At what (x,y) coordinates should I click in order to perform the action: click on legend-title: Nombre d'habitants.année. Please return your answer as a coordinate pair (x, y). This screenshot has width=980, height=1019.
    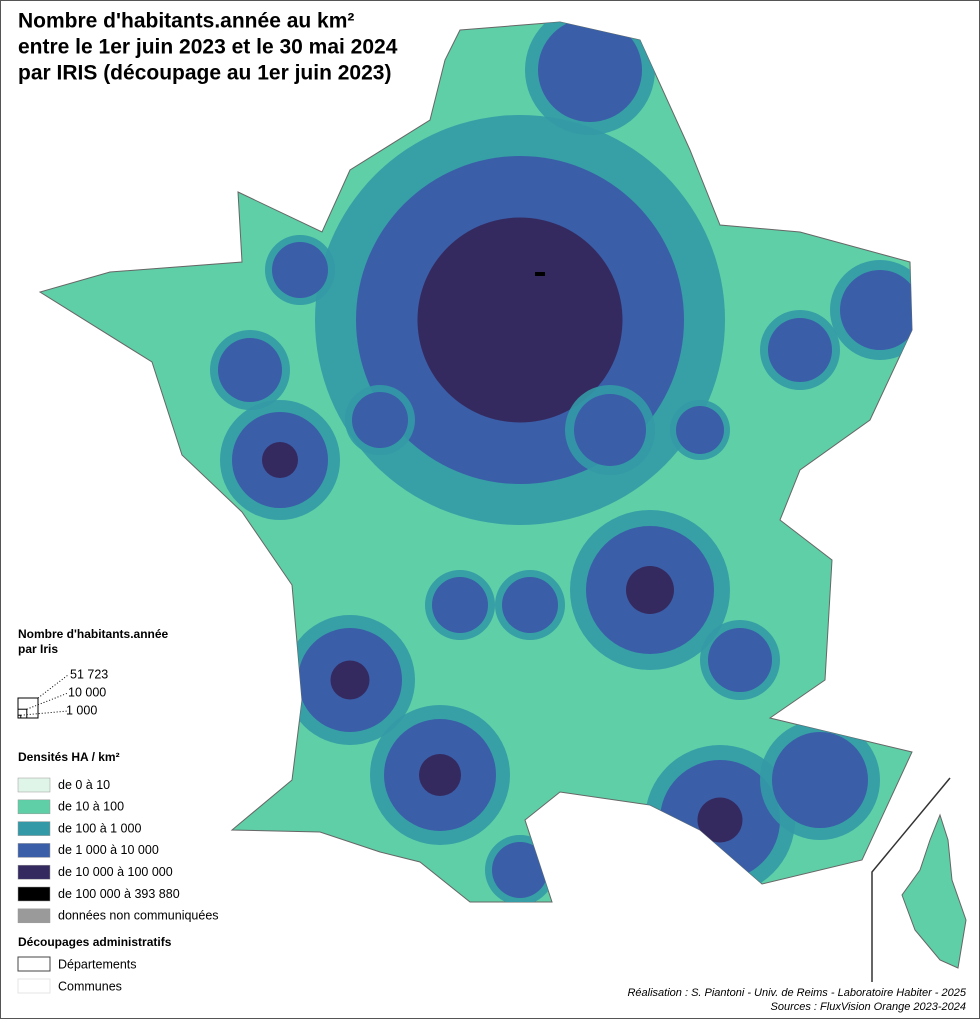
    Looking at the image, I should click on (93, 634).